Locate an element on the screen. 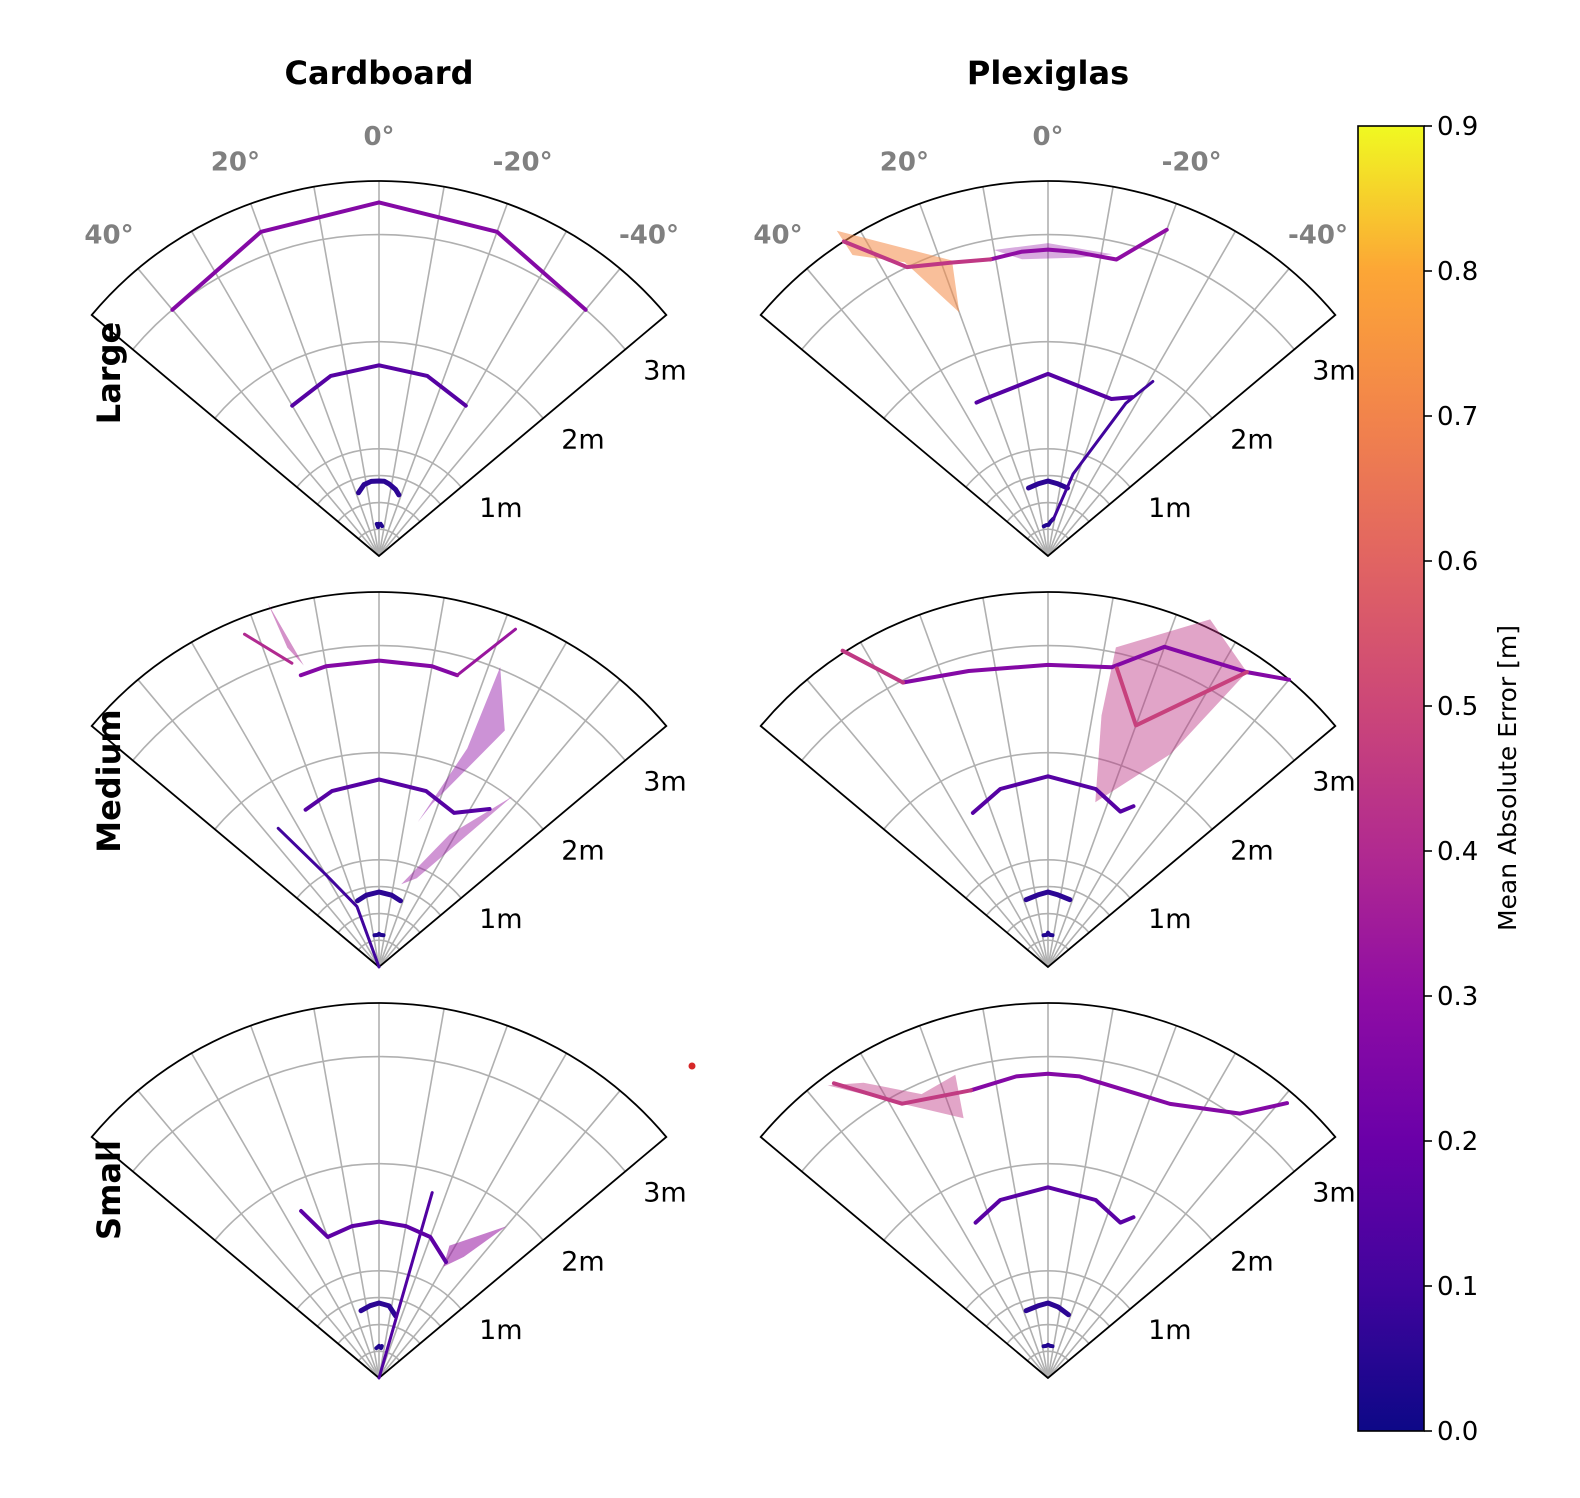  polar-panel-small-plexiglas: 1m 2m 3m is located at coordinates (1057, 1191).